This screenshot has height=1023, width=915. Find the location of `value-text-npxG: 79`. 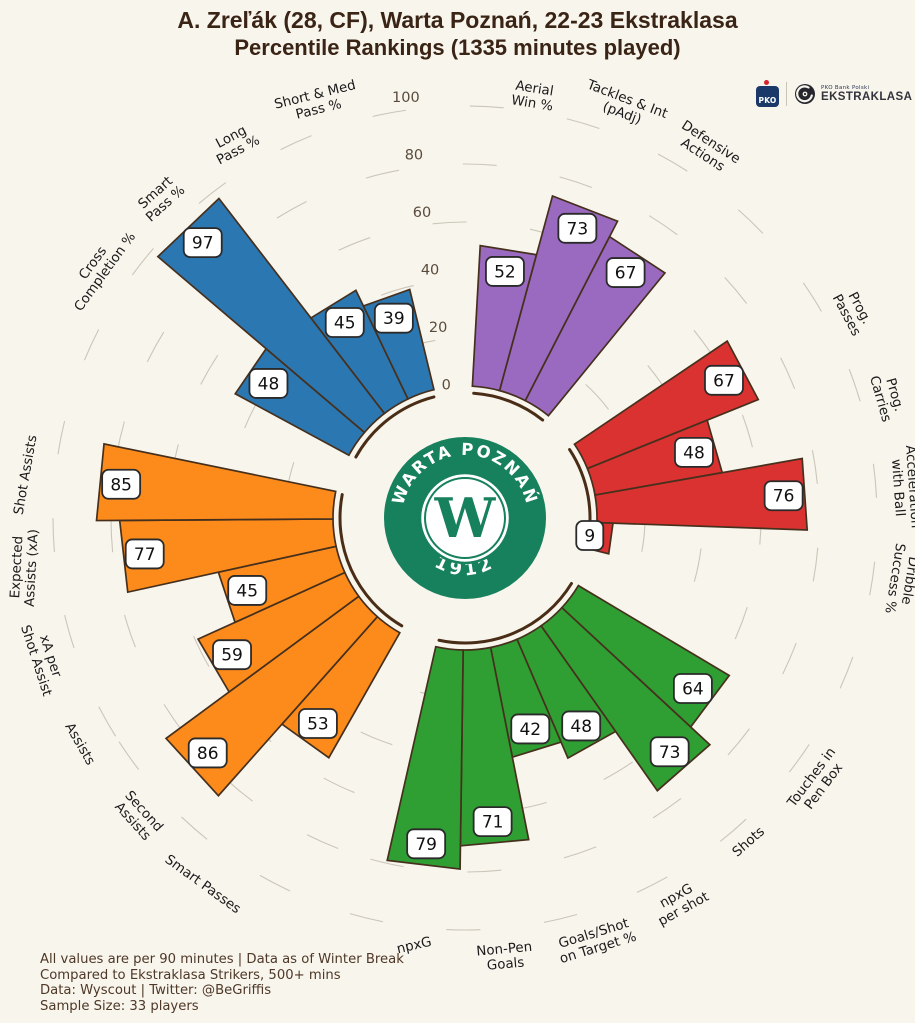

value-text-npxG: 79 is located at coordinates (426, 845).